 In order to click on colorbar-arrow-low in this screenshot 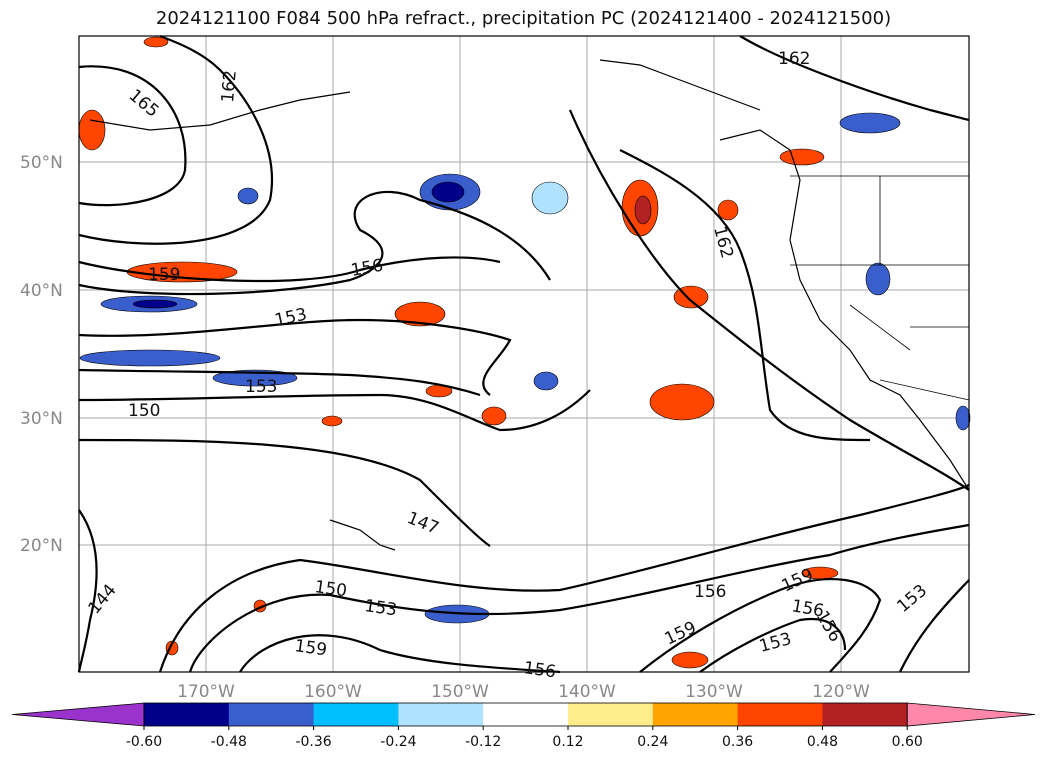, I will do `click(78, 714)`.